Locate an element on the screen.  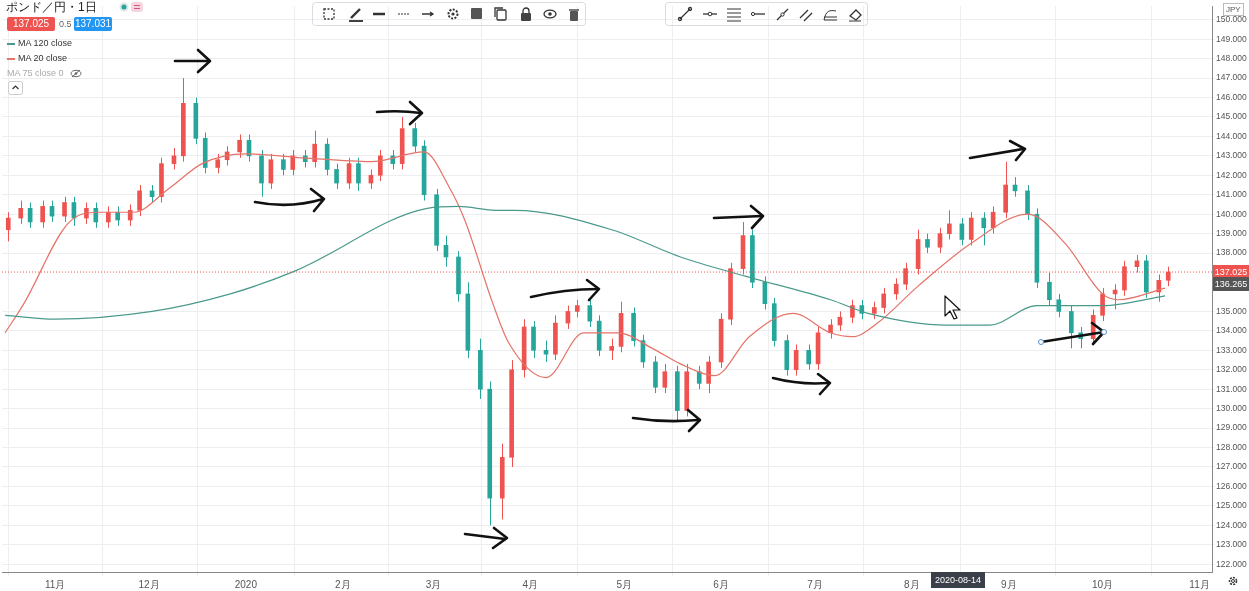
x-tick-label: 7月 is located at coordinates (815, 584).